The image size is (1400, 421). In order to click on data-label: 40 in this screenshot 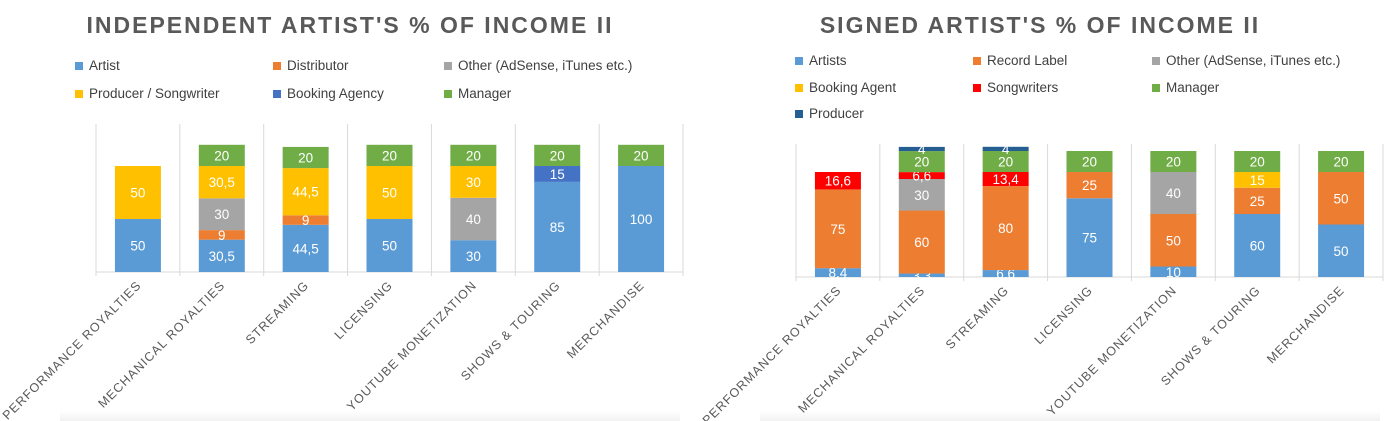, I will do `click(1173, 193)`.